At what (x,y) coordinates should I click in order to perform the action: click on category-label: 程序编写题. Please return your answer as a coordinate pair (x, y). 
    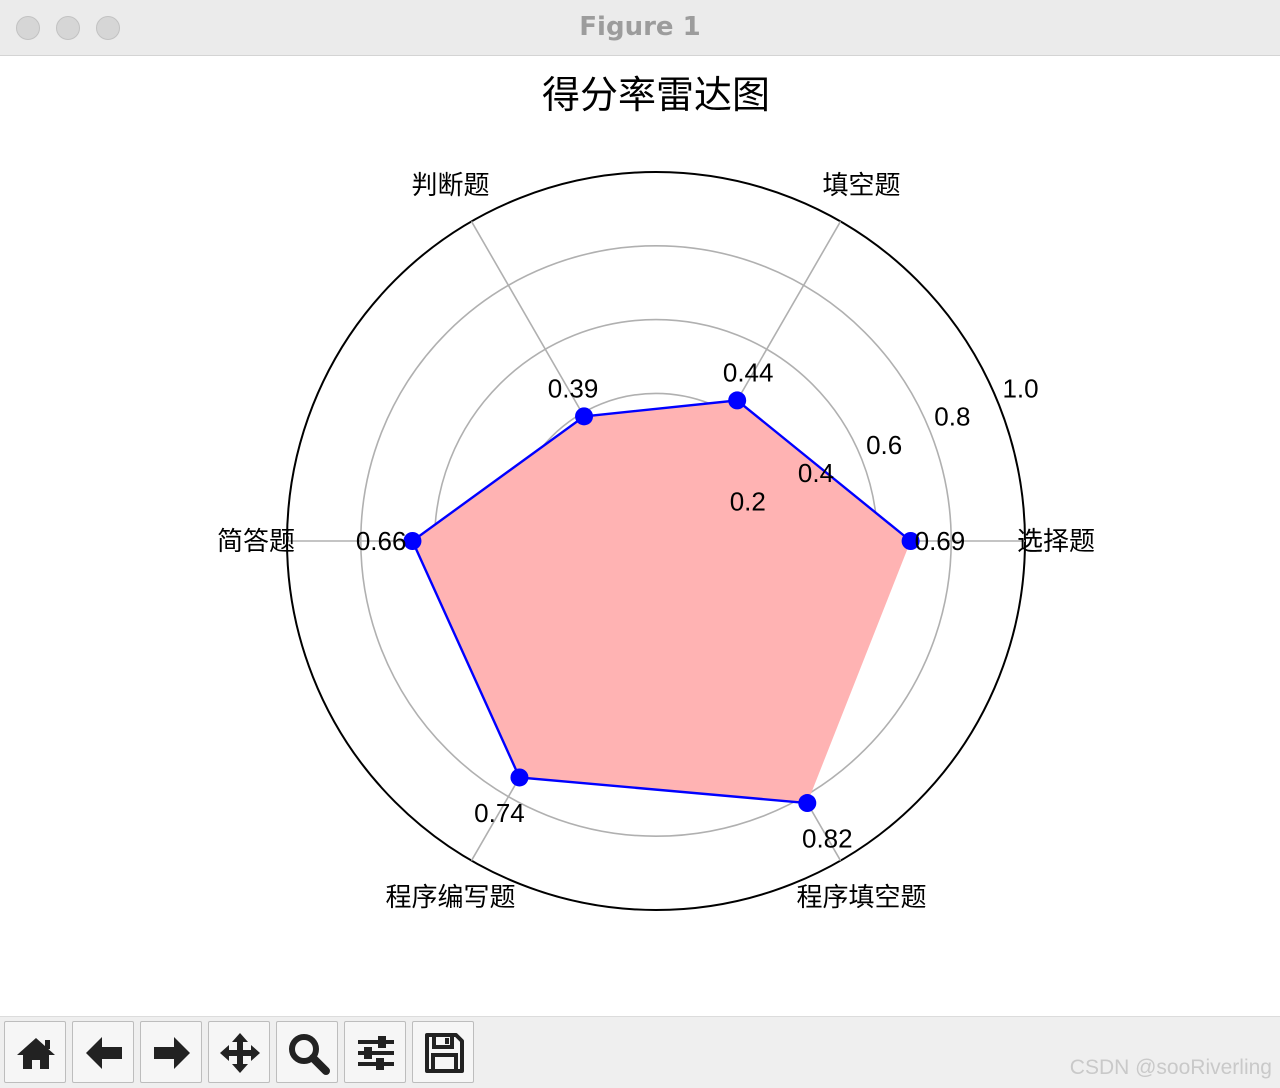
    Looking at the image, I should click on (450, 897).